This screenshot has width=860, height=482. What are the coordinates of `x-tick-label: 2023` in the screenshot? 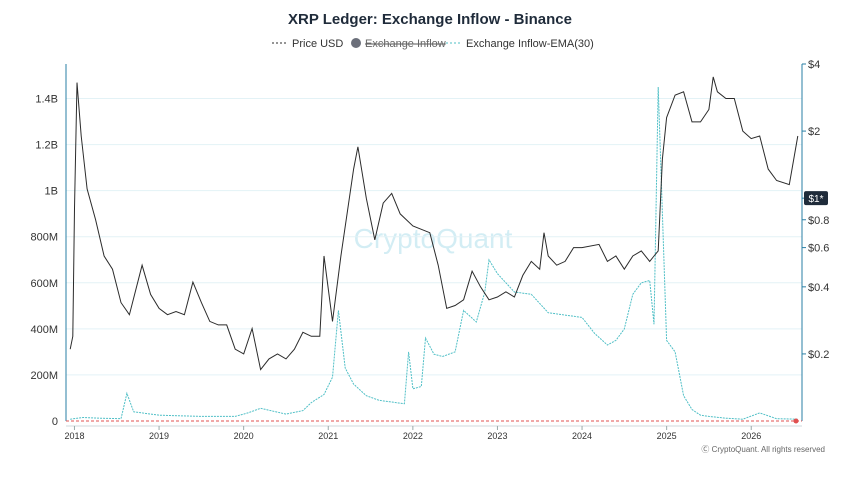 It's located at (497, 436).